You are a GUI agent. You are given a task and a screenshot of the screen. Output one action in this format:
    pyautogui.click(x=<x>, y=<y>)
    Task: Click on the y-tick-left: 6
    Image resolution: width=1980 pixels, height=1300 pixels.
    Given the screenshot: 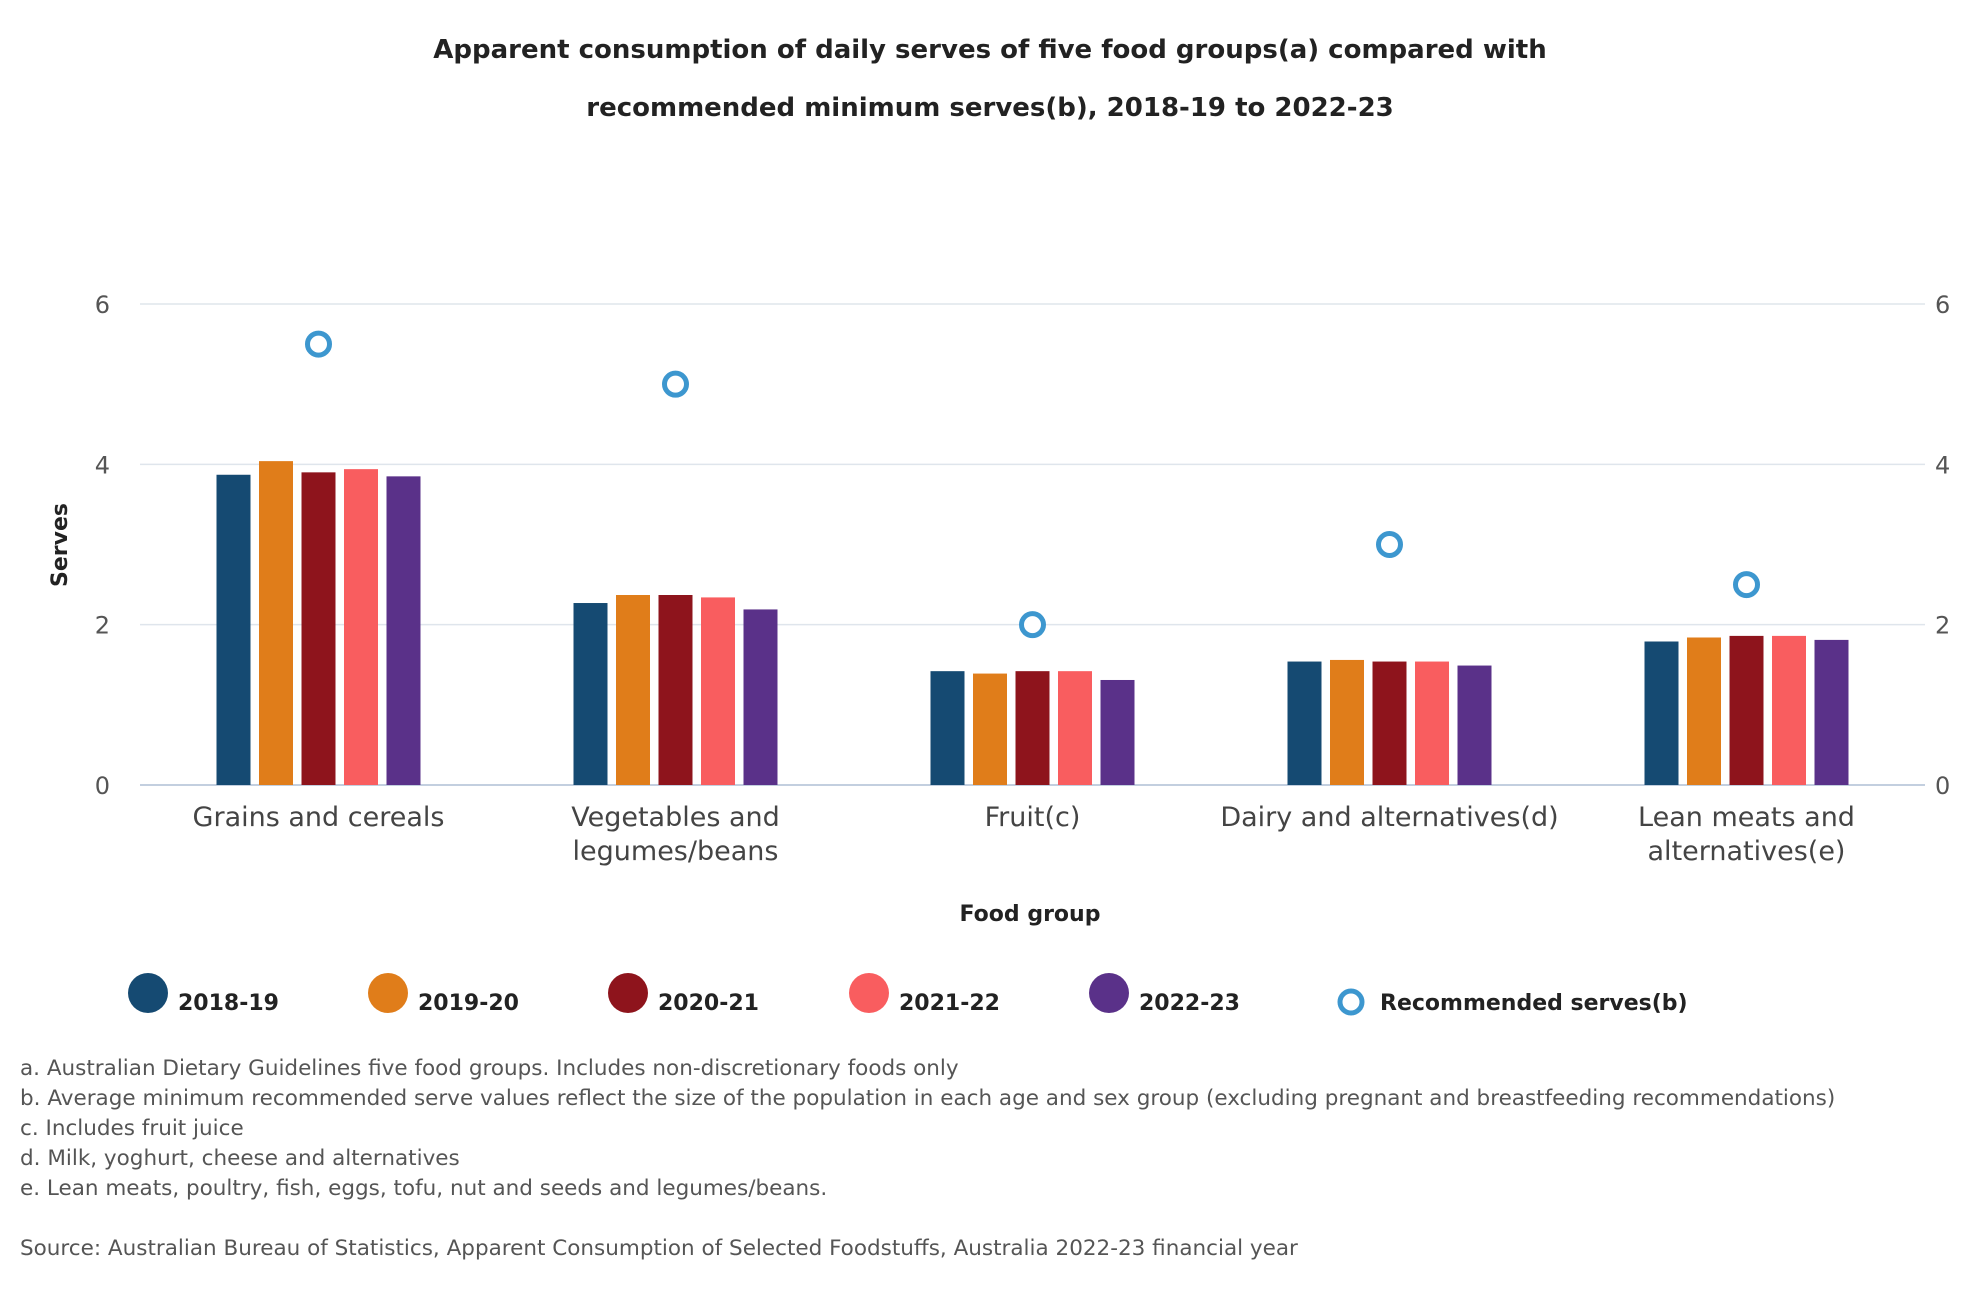 What is the action you would take?
    pyautogui.click(x=102, y=305)
    